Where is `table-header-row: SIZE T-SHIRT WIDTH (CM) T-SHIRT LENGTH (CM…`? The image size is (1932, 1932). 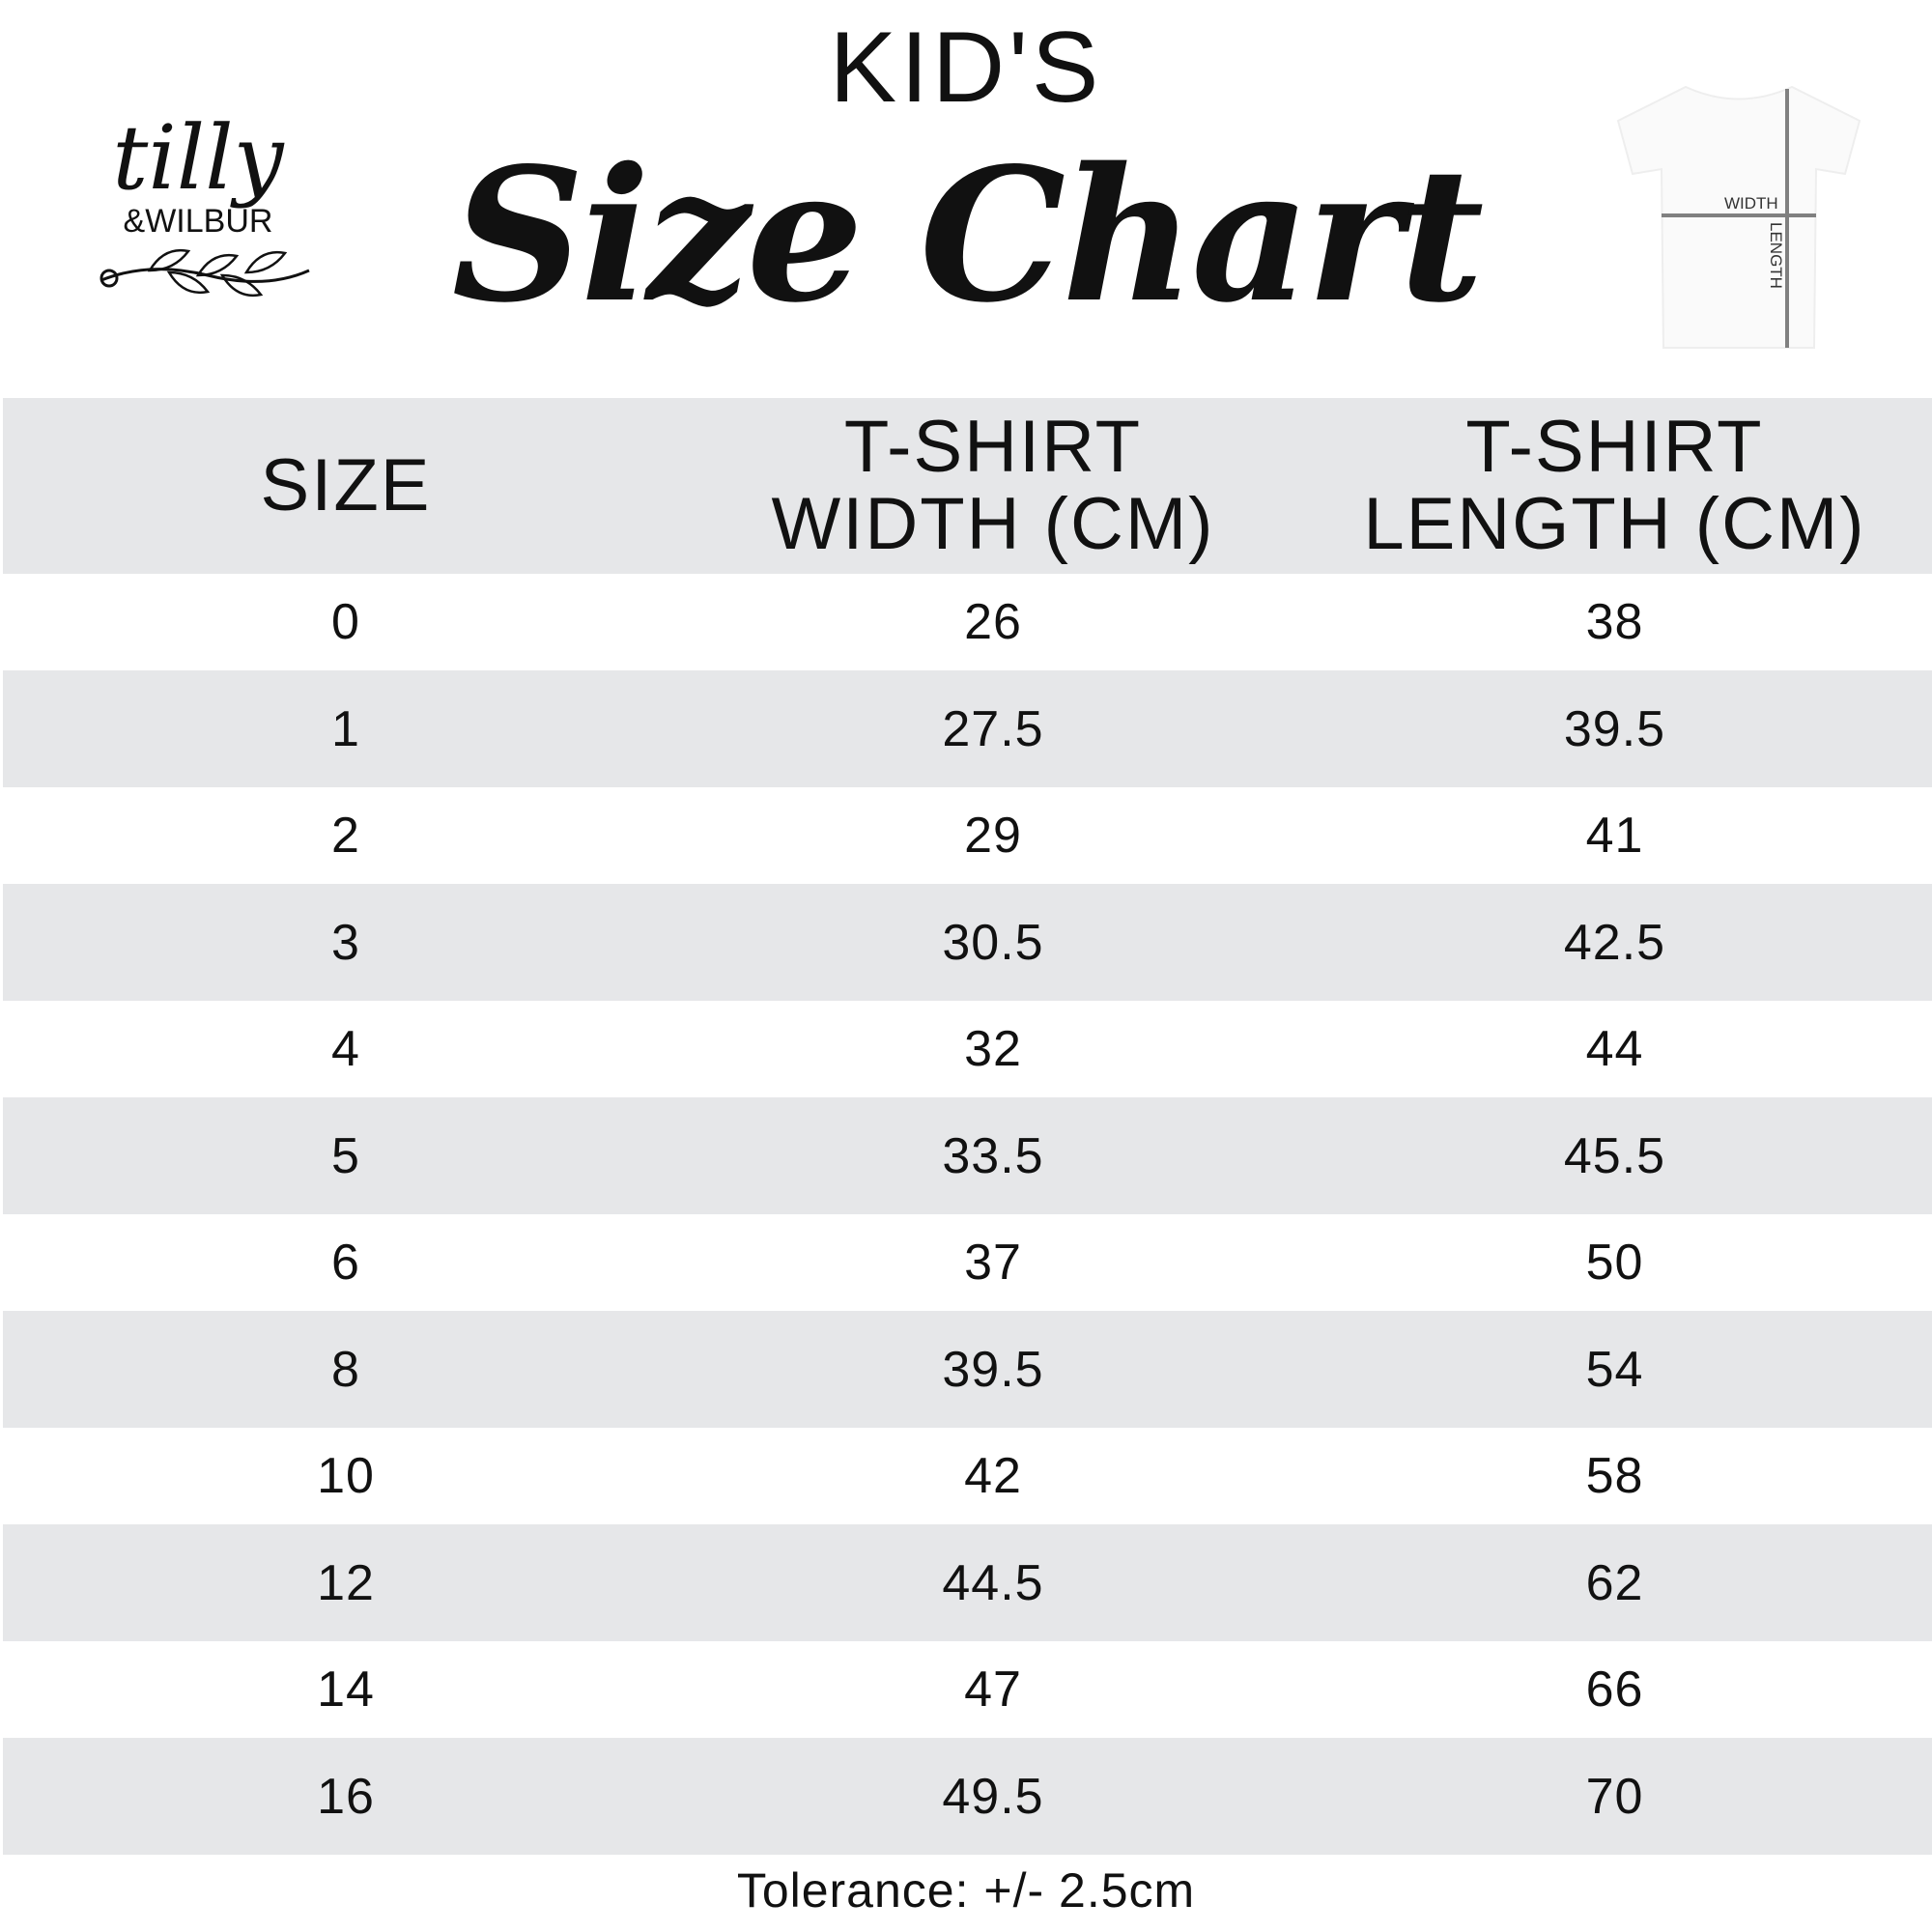 table-header-row: SIZE T-SHIRT WIDTH (CM) T-SHIRT LENGTH (CM… is located at coordinates (967, 486).